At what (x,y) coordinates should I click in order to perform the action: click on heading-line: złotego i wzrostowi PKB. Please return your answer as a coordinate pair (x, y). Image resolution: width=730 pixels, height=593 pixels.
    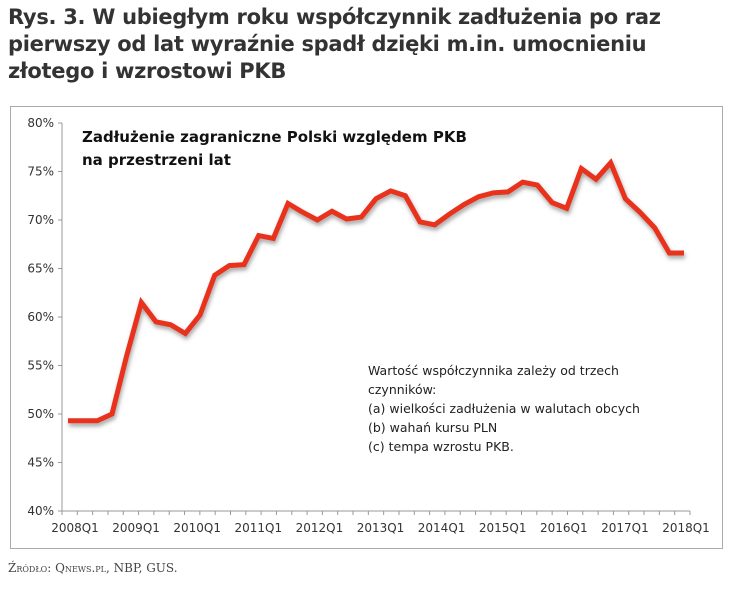
    Looking at the image, I should click on (147, 71).